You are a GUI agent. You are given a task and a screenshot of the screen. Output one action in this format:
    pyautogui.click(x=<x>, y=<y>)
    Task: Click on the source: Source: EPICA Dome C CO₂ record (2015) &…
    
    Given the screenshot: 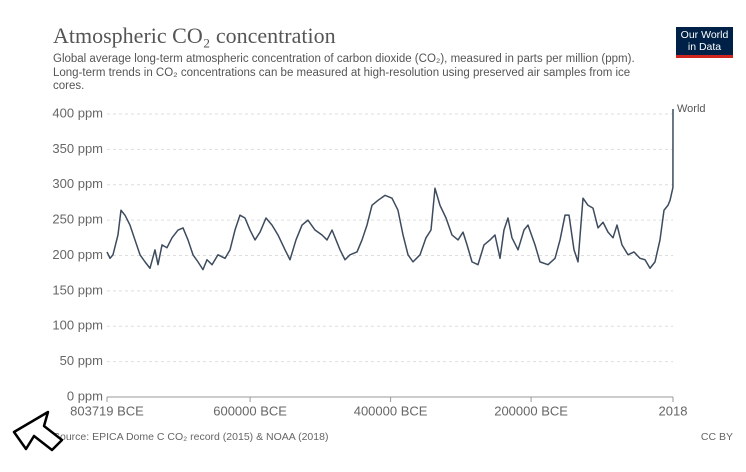 What is the action you would take?
    pyautogui.click(x=190, y=437)
    